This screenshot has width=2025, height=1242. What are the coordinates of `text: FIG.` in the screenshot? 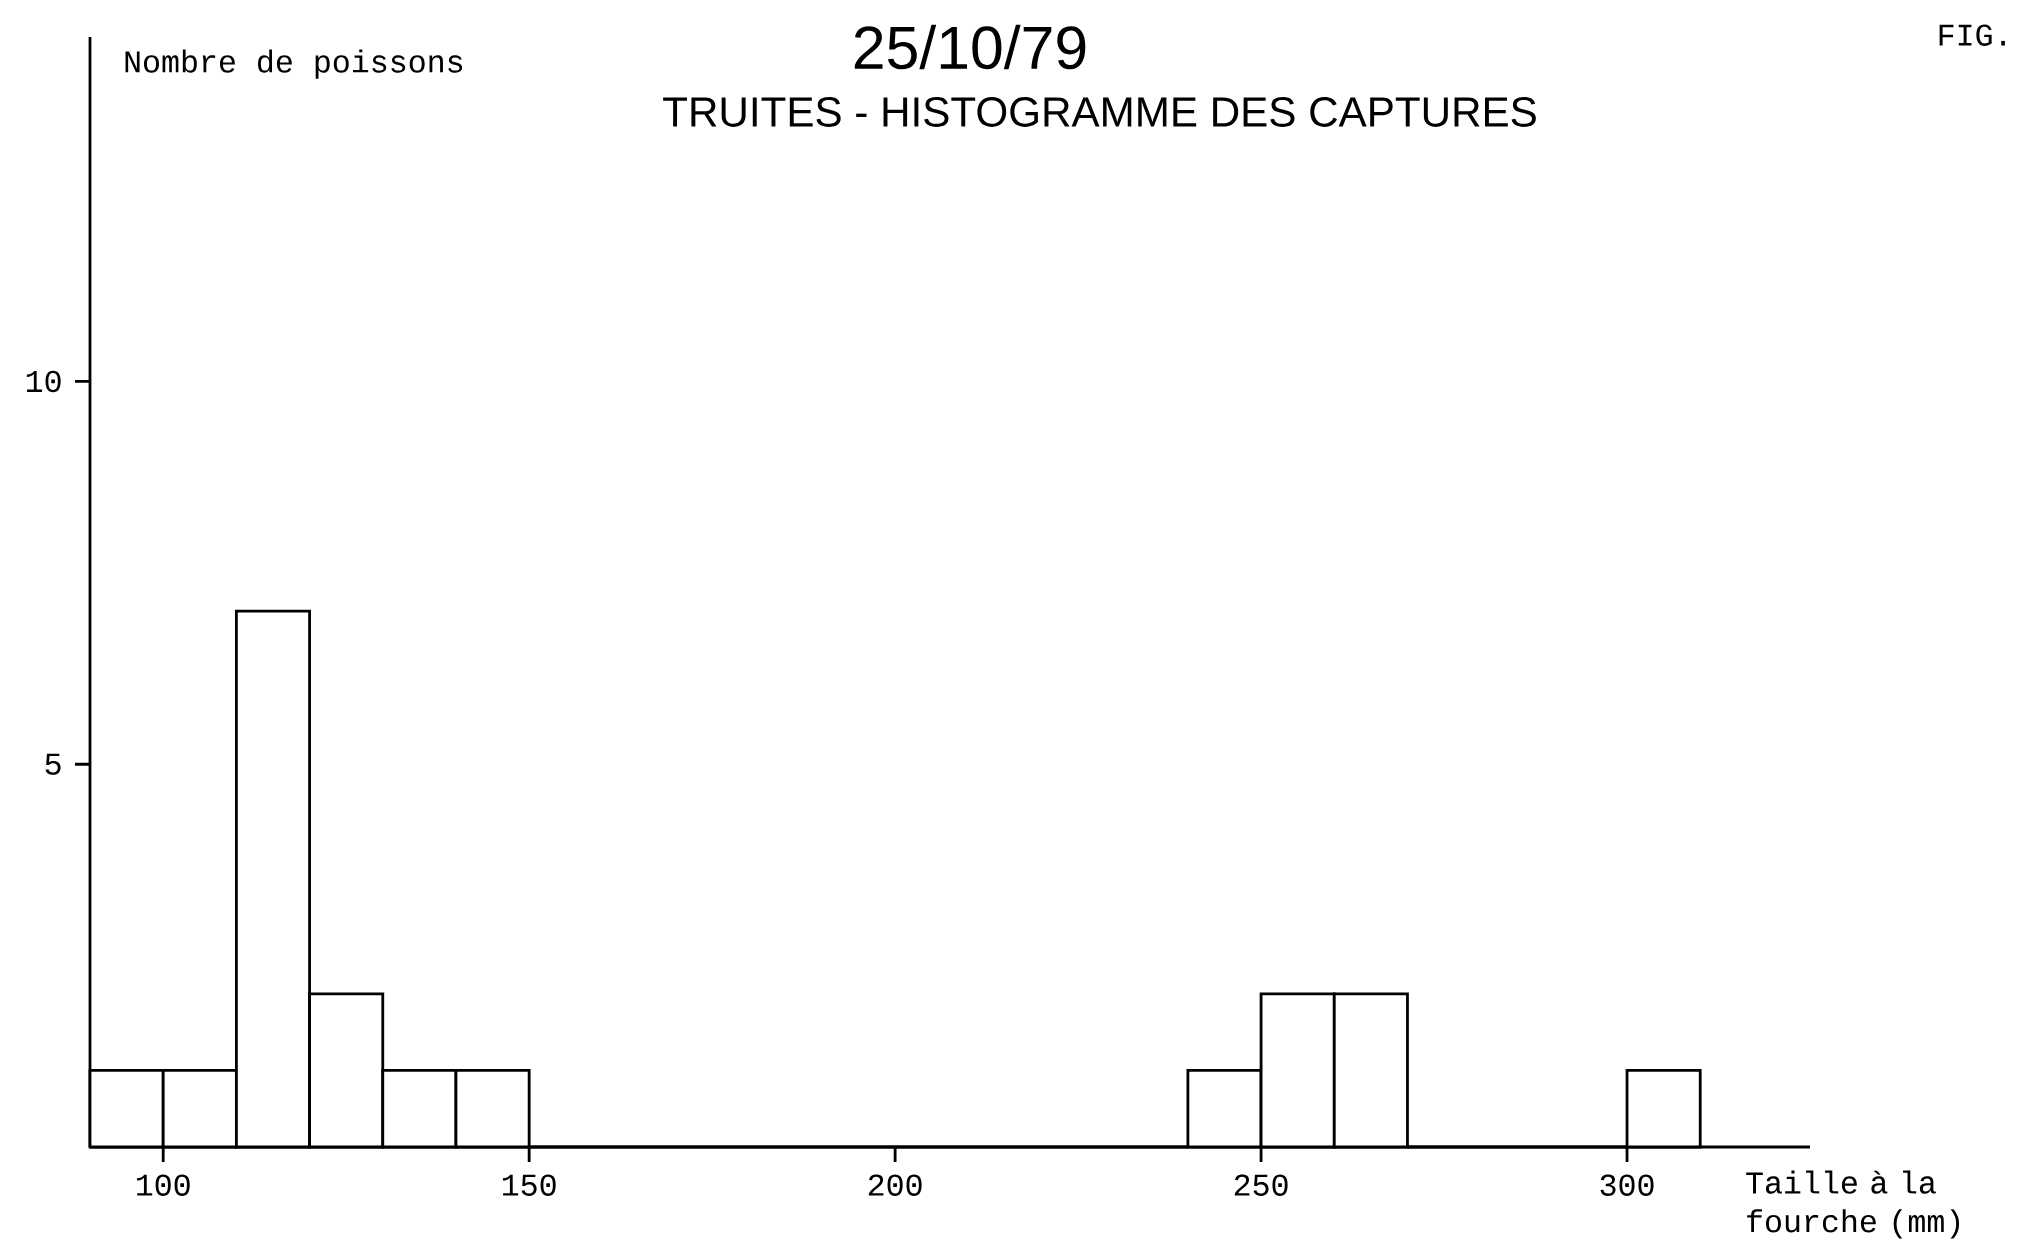 It's located at (1972, 35).